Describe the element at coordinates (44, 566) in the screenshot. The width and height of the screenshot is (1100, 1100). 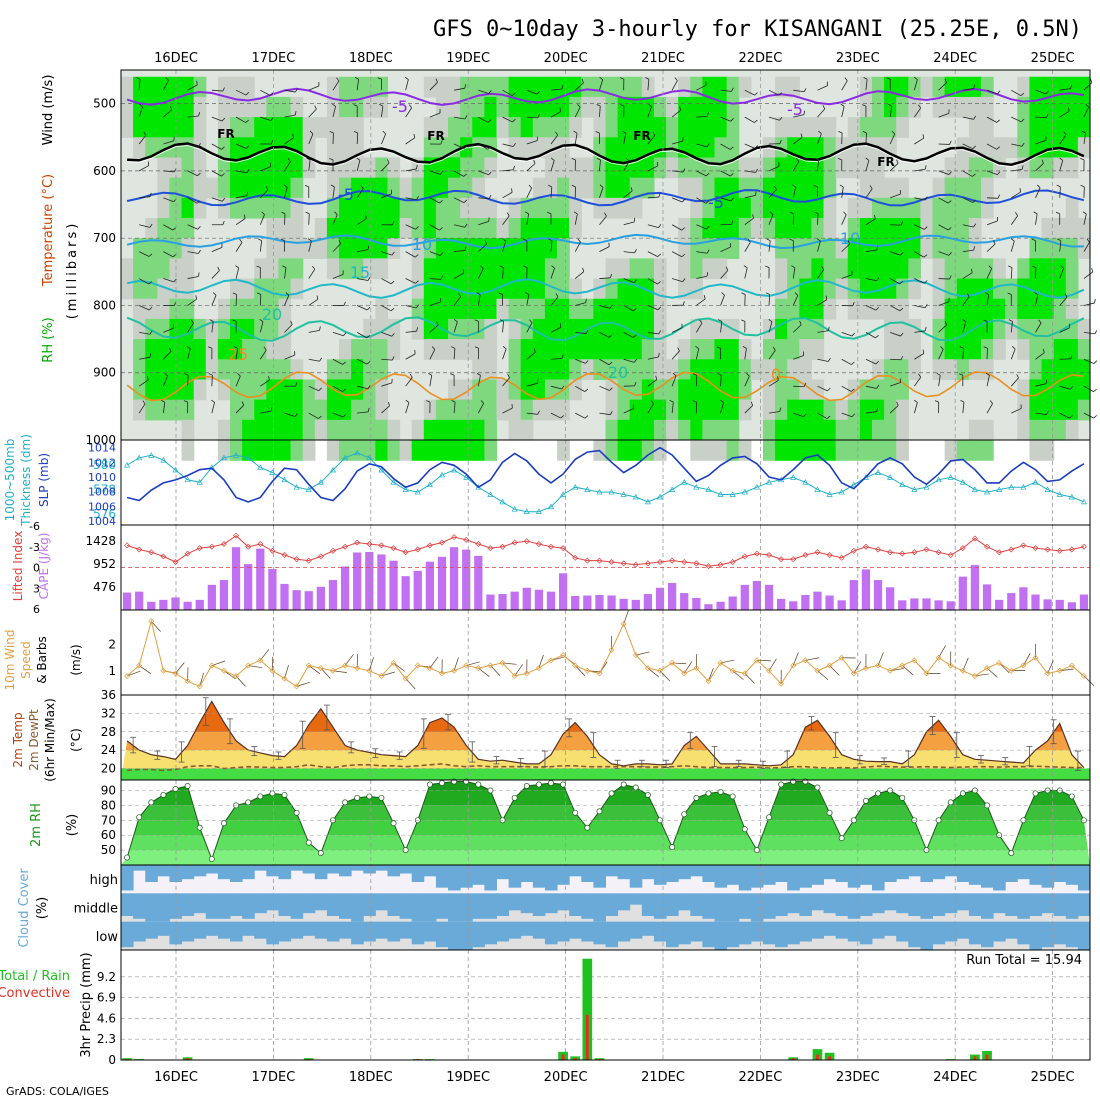
I see `cape-label-b: CAPE (J/kg)` at that location.